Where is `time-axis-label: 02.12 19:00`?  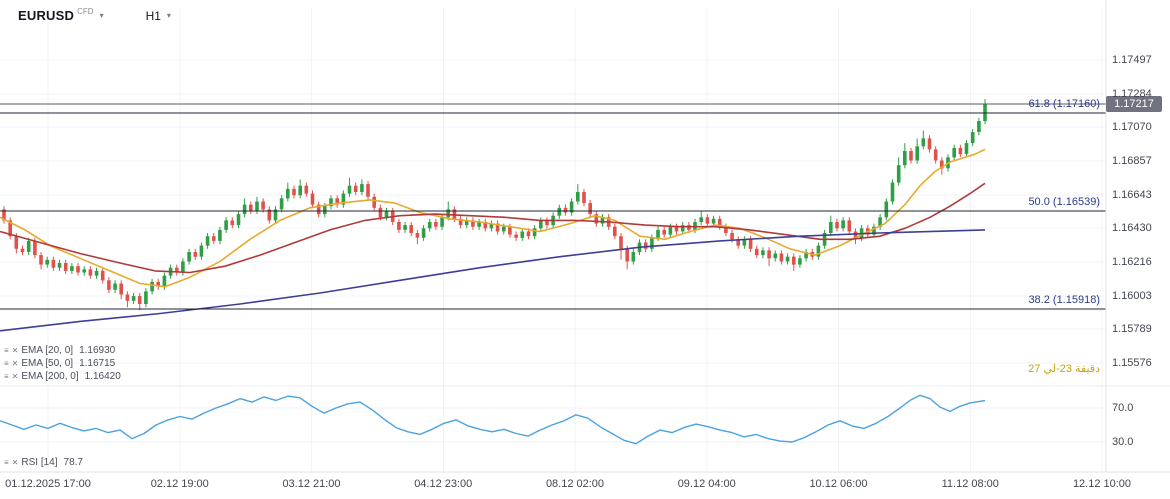 time-axis-label: 02.12 19:00 is located at coordinates (179, 484).